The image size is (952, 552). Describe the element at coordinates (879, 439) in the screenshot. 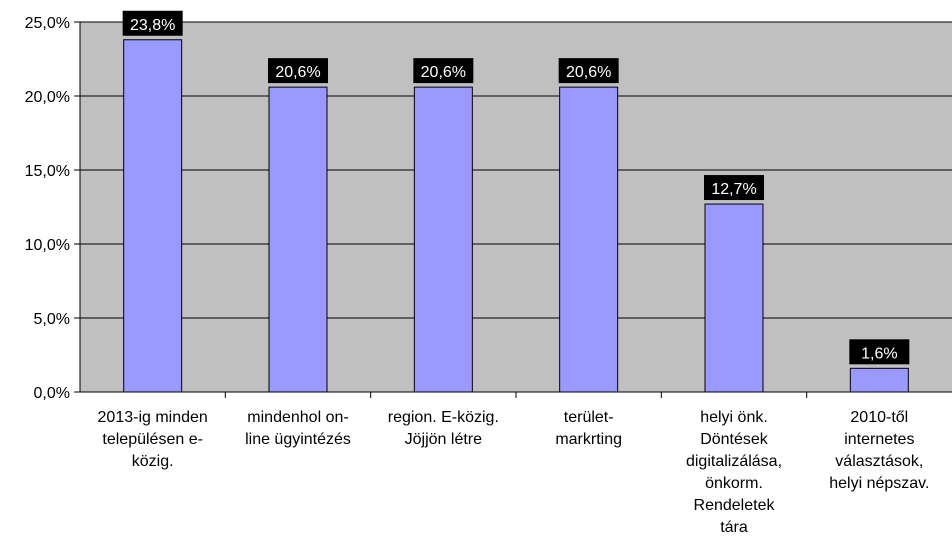

I see `category-label-line: internetes` at that location.